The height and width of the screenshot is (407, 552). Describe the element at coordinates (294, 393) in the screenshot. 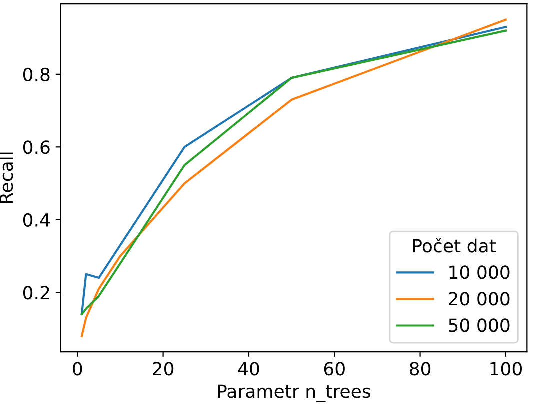

I see `x-axis-title: Parametr n_trees` at that location.